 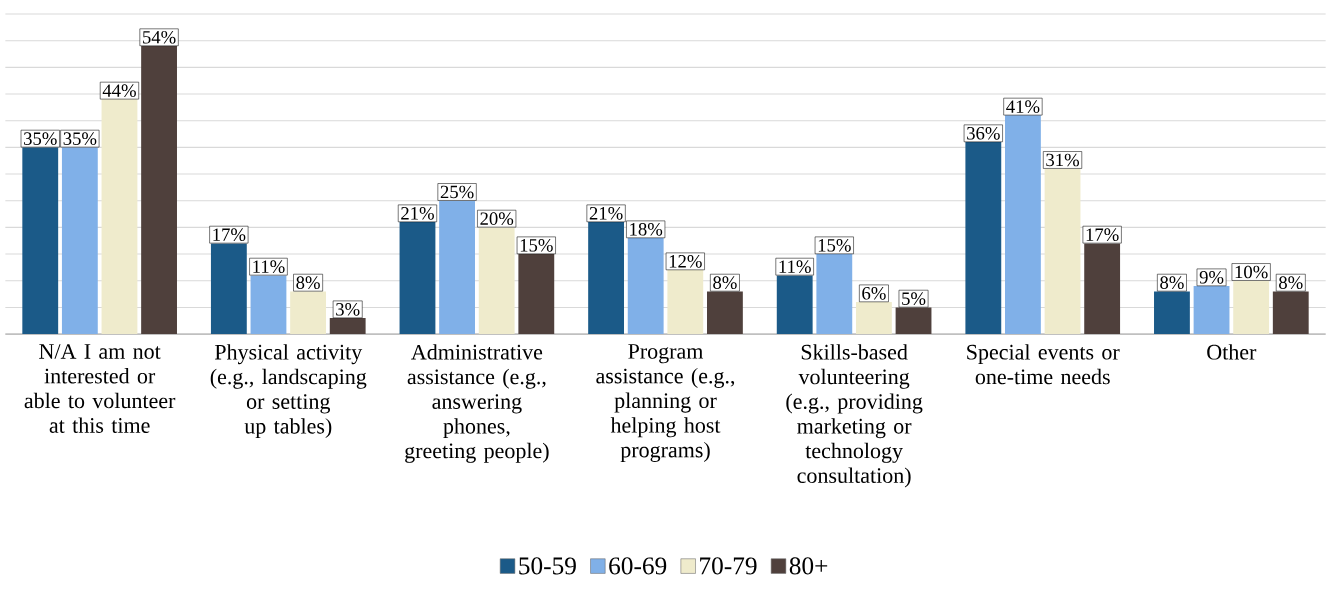 What do you see at coordinates (1232, 352) in the screenshot?
I see `x-tick-label: Other` at bounding box center [1232, 352].